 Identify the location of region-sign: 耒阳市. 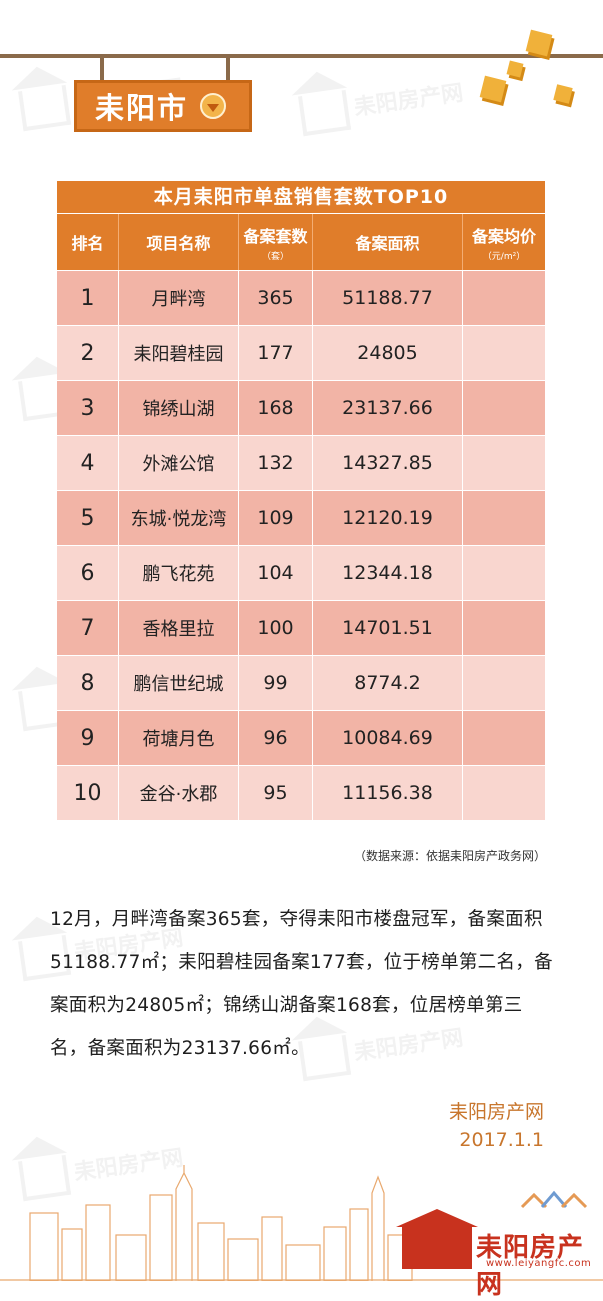
(163, 106).